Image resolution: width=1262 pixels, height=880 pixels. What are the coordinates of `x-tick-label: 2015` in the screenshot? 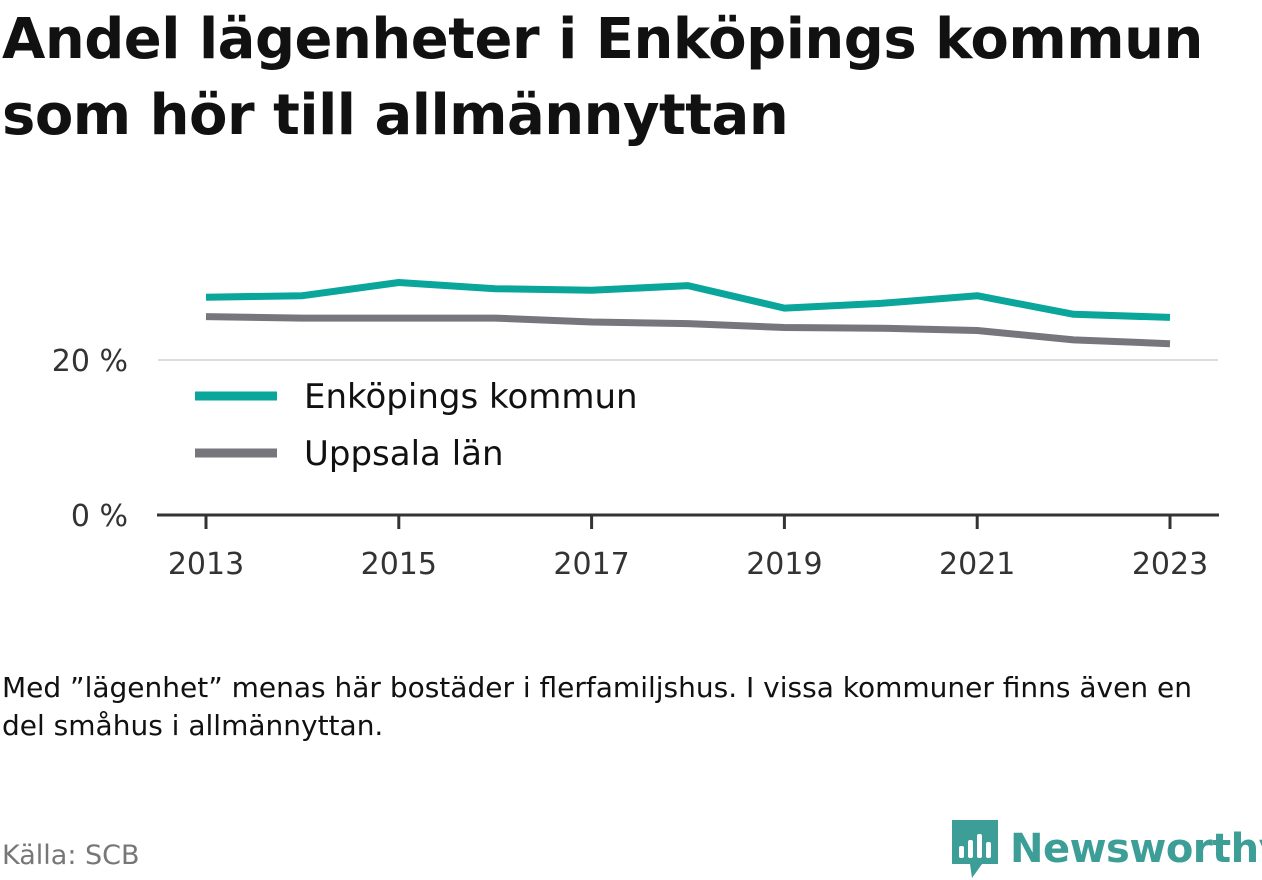 It's located at (399, 564).